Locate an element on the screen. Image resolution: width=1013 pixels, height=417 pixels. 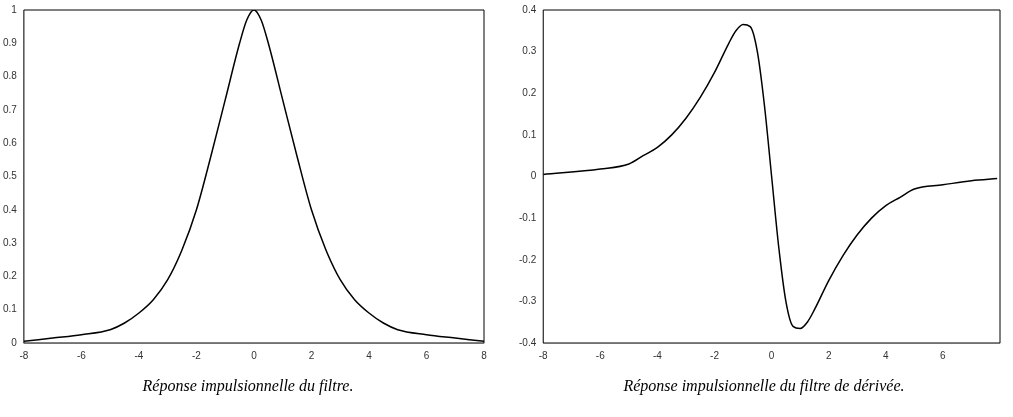
y-tick-label: 0.9 is located at coordinates (10, 43).